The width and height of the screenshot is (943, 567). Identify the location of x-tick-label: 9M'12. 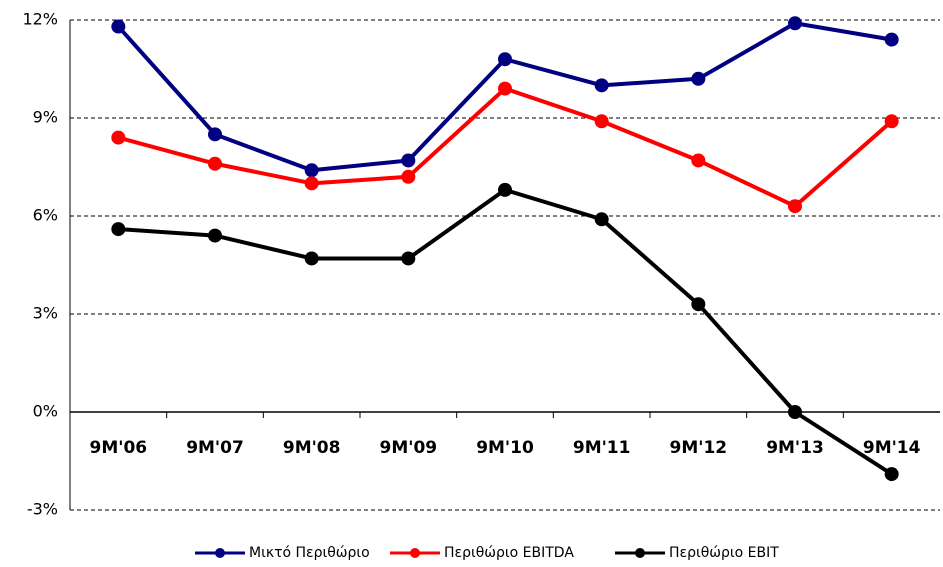
(699, 448).